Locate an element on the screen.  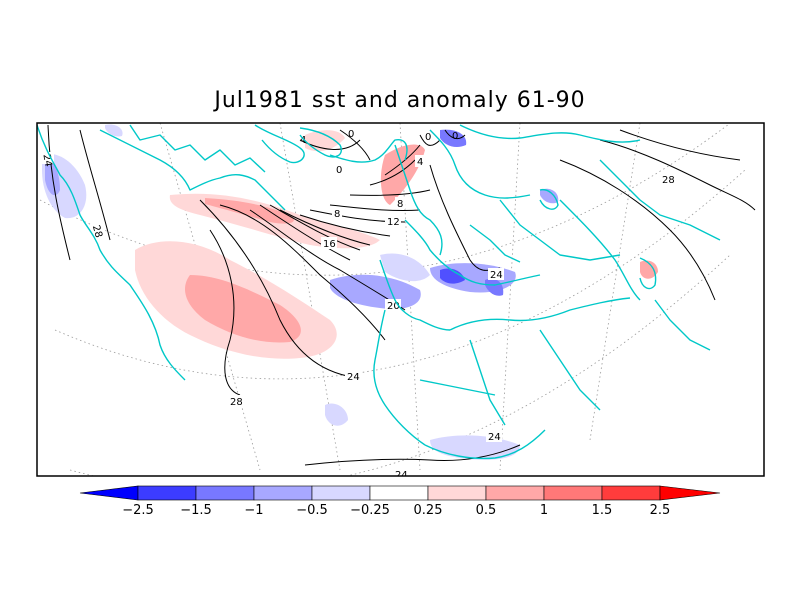
pos-anomaly-norway-sea is located at coordinates (402, 174).